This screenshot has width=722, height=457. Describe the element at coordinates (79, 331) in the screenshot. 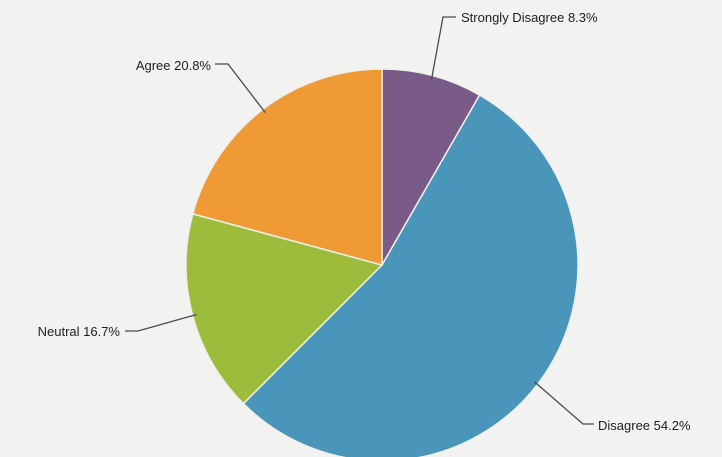

I see `label-neutral: Neutral 16.7%` at that location.